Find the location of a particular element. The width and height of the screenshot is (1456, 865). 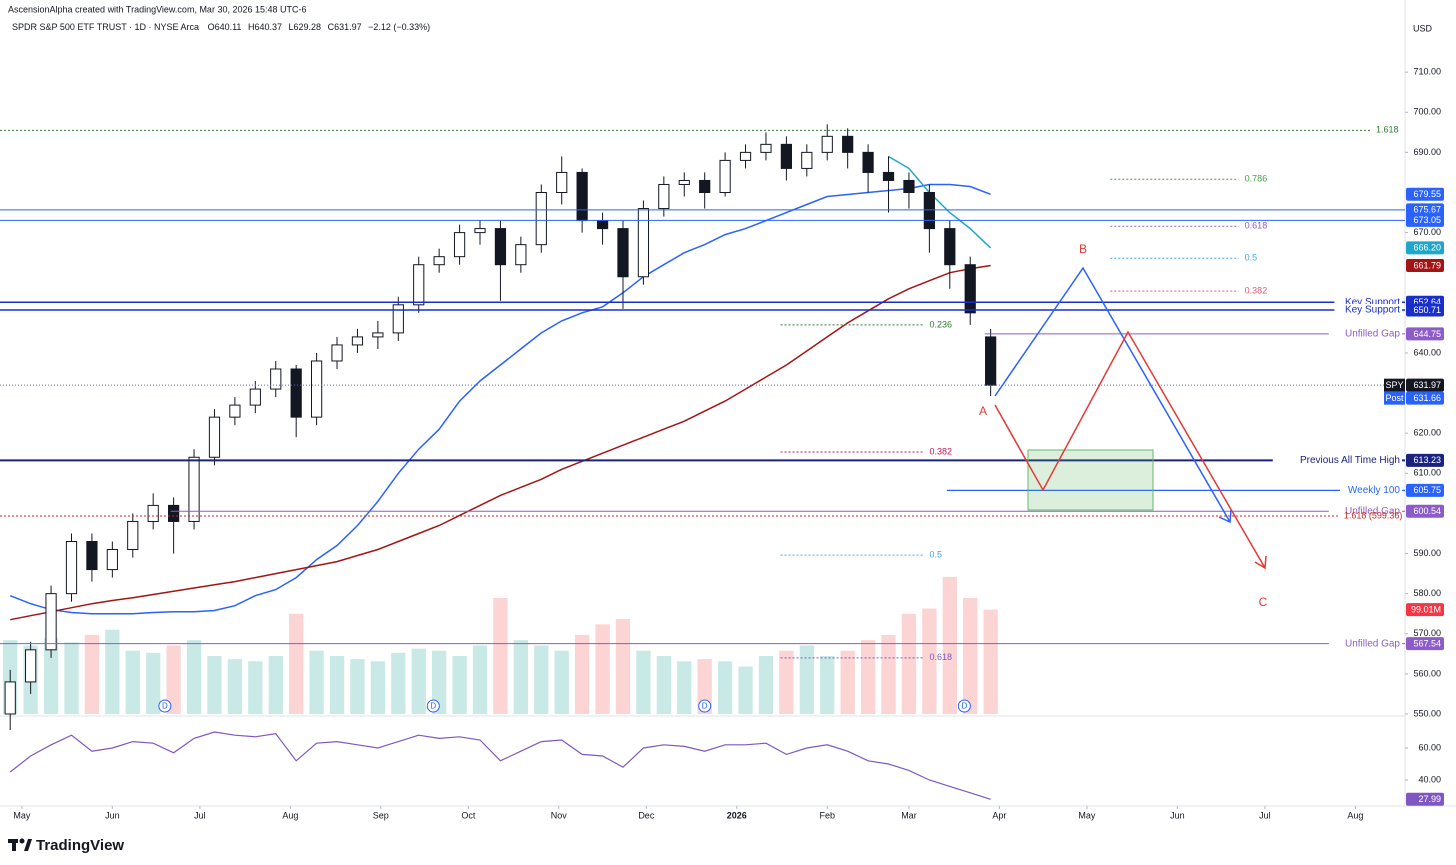

level-badge: 600.54 is located at coordinates (1427, 511).